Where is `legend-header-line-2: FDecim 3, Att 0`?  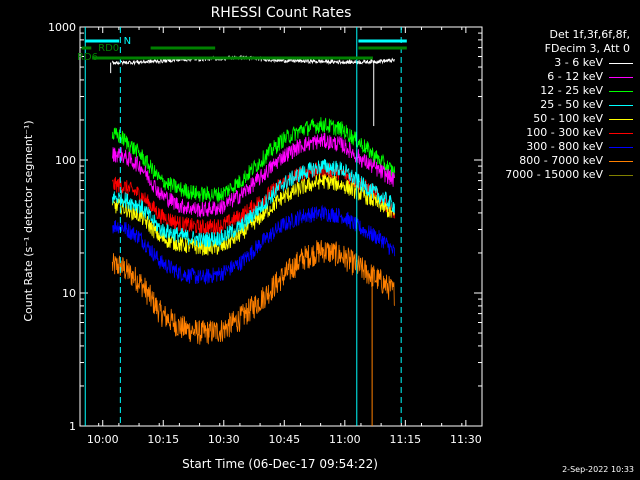
legend-header-line-2: FDecim 3, Att 0 is located at coordinates (587, 48).